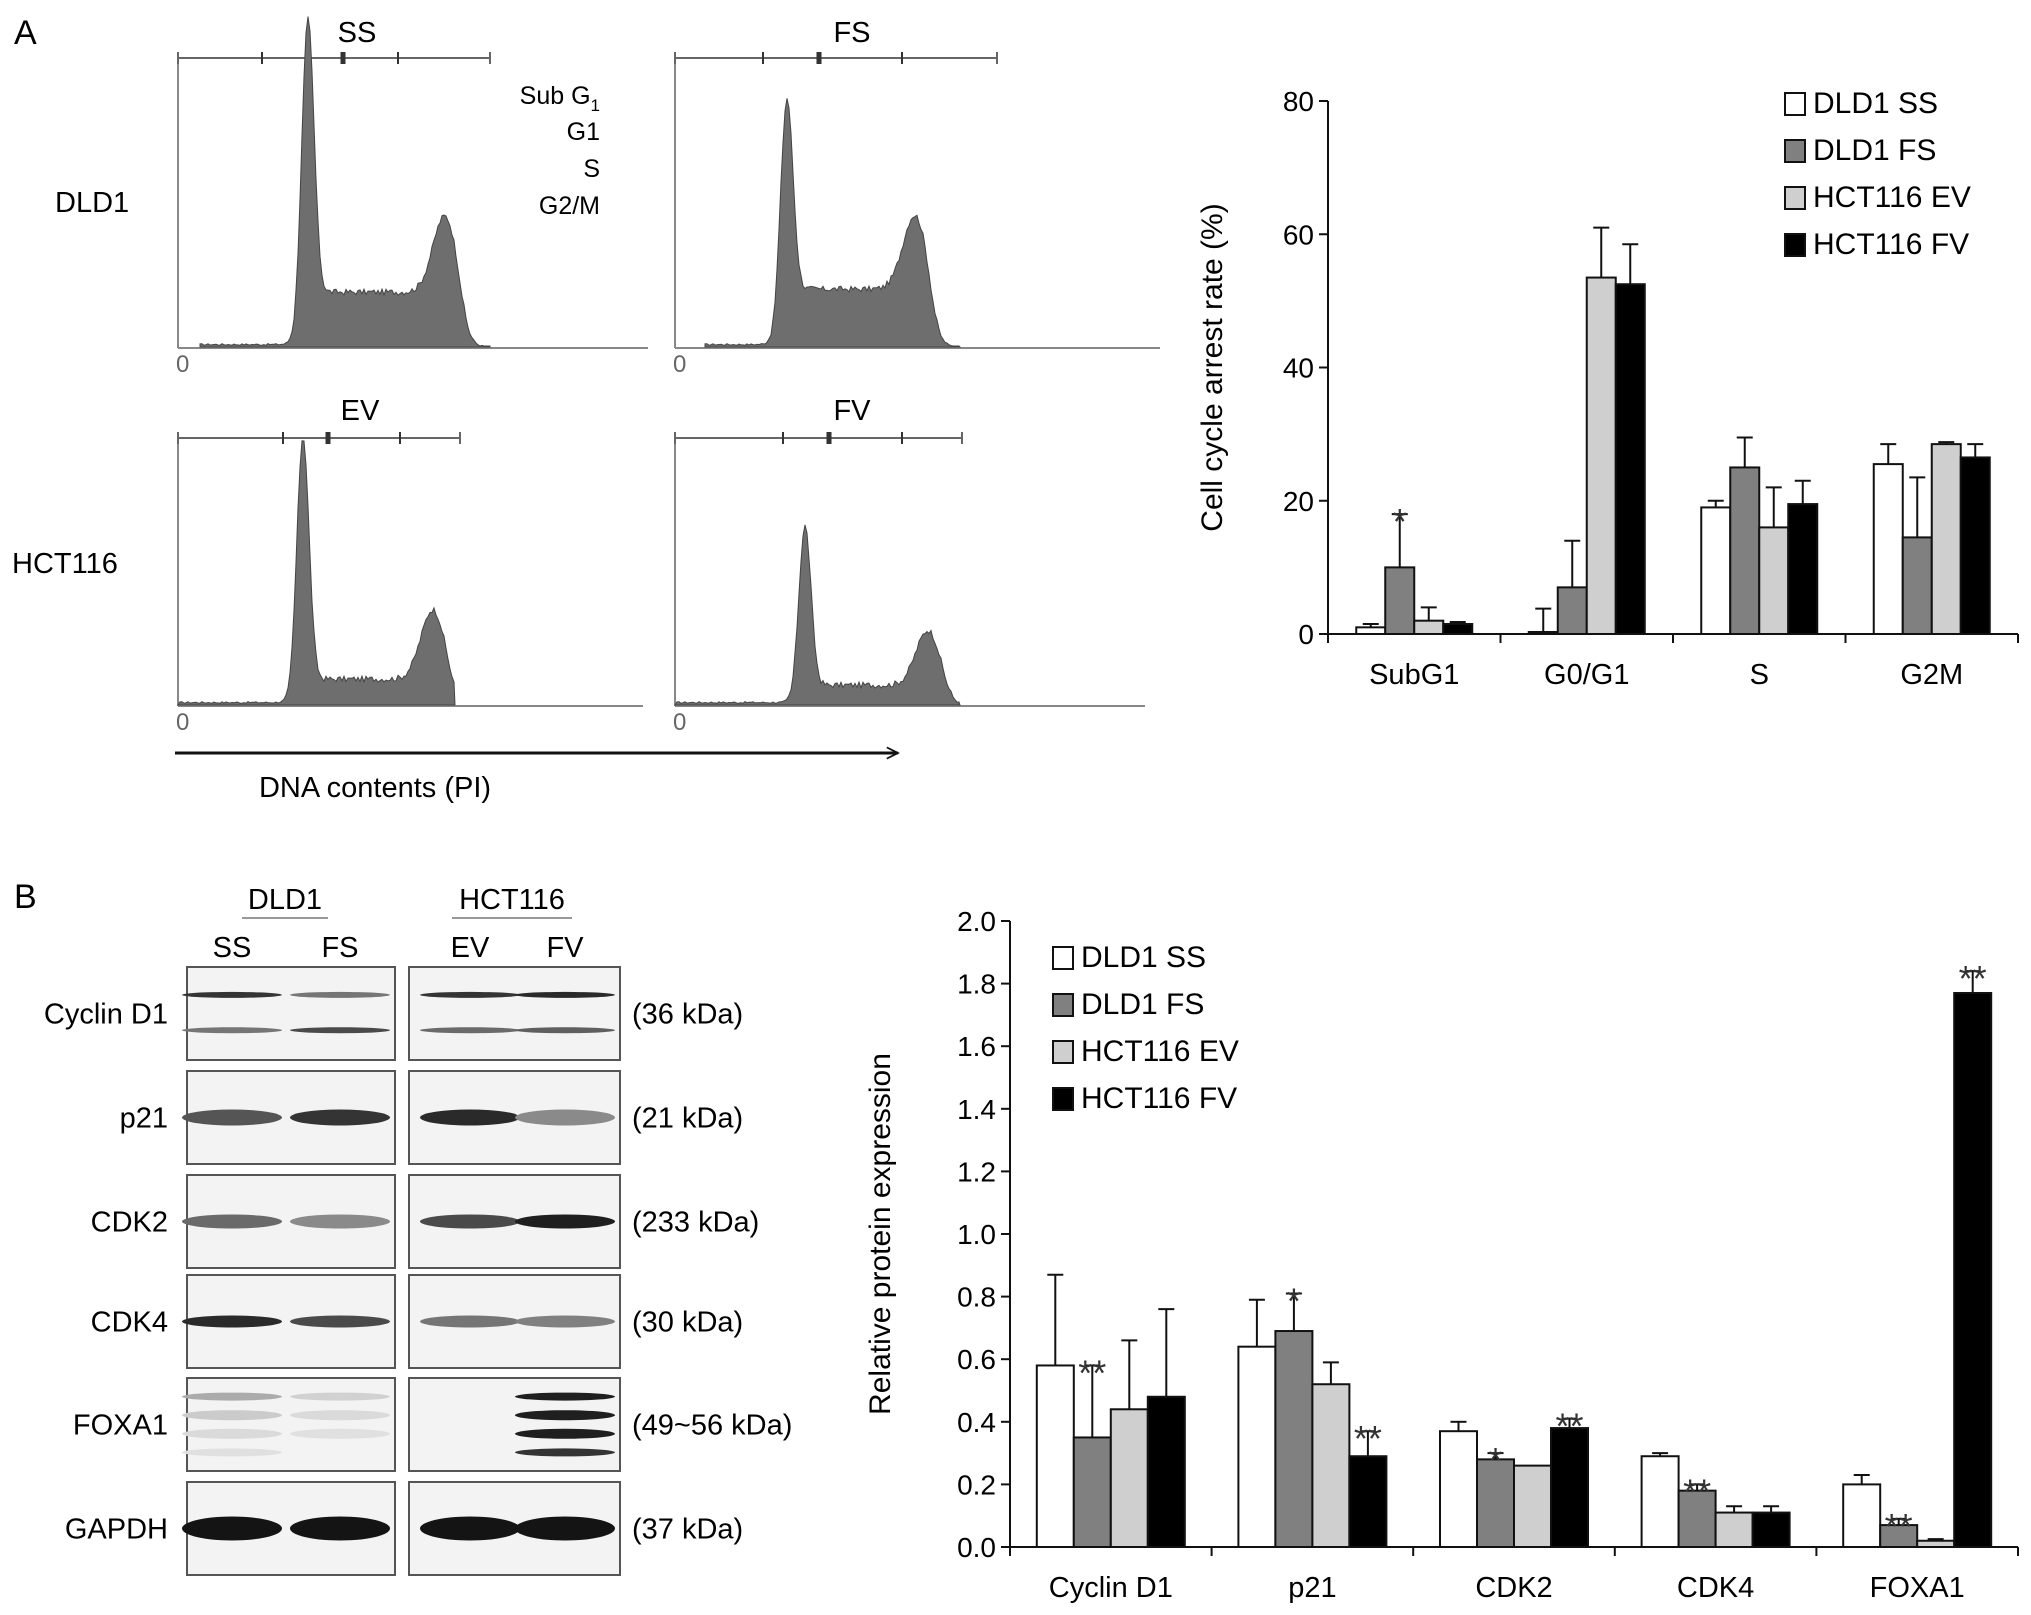 The image size is (2031, 1615). Describe the element at coordinates (129, 1223) in the screenshot. I see `protein-name-label: CDK2` at that location.